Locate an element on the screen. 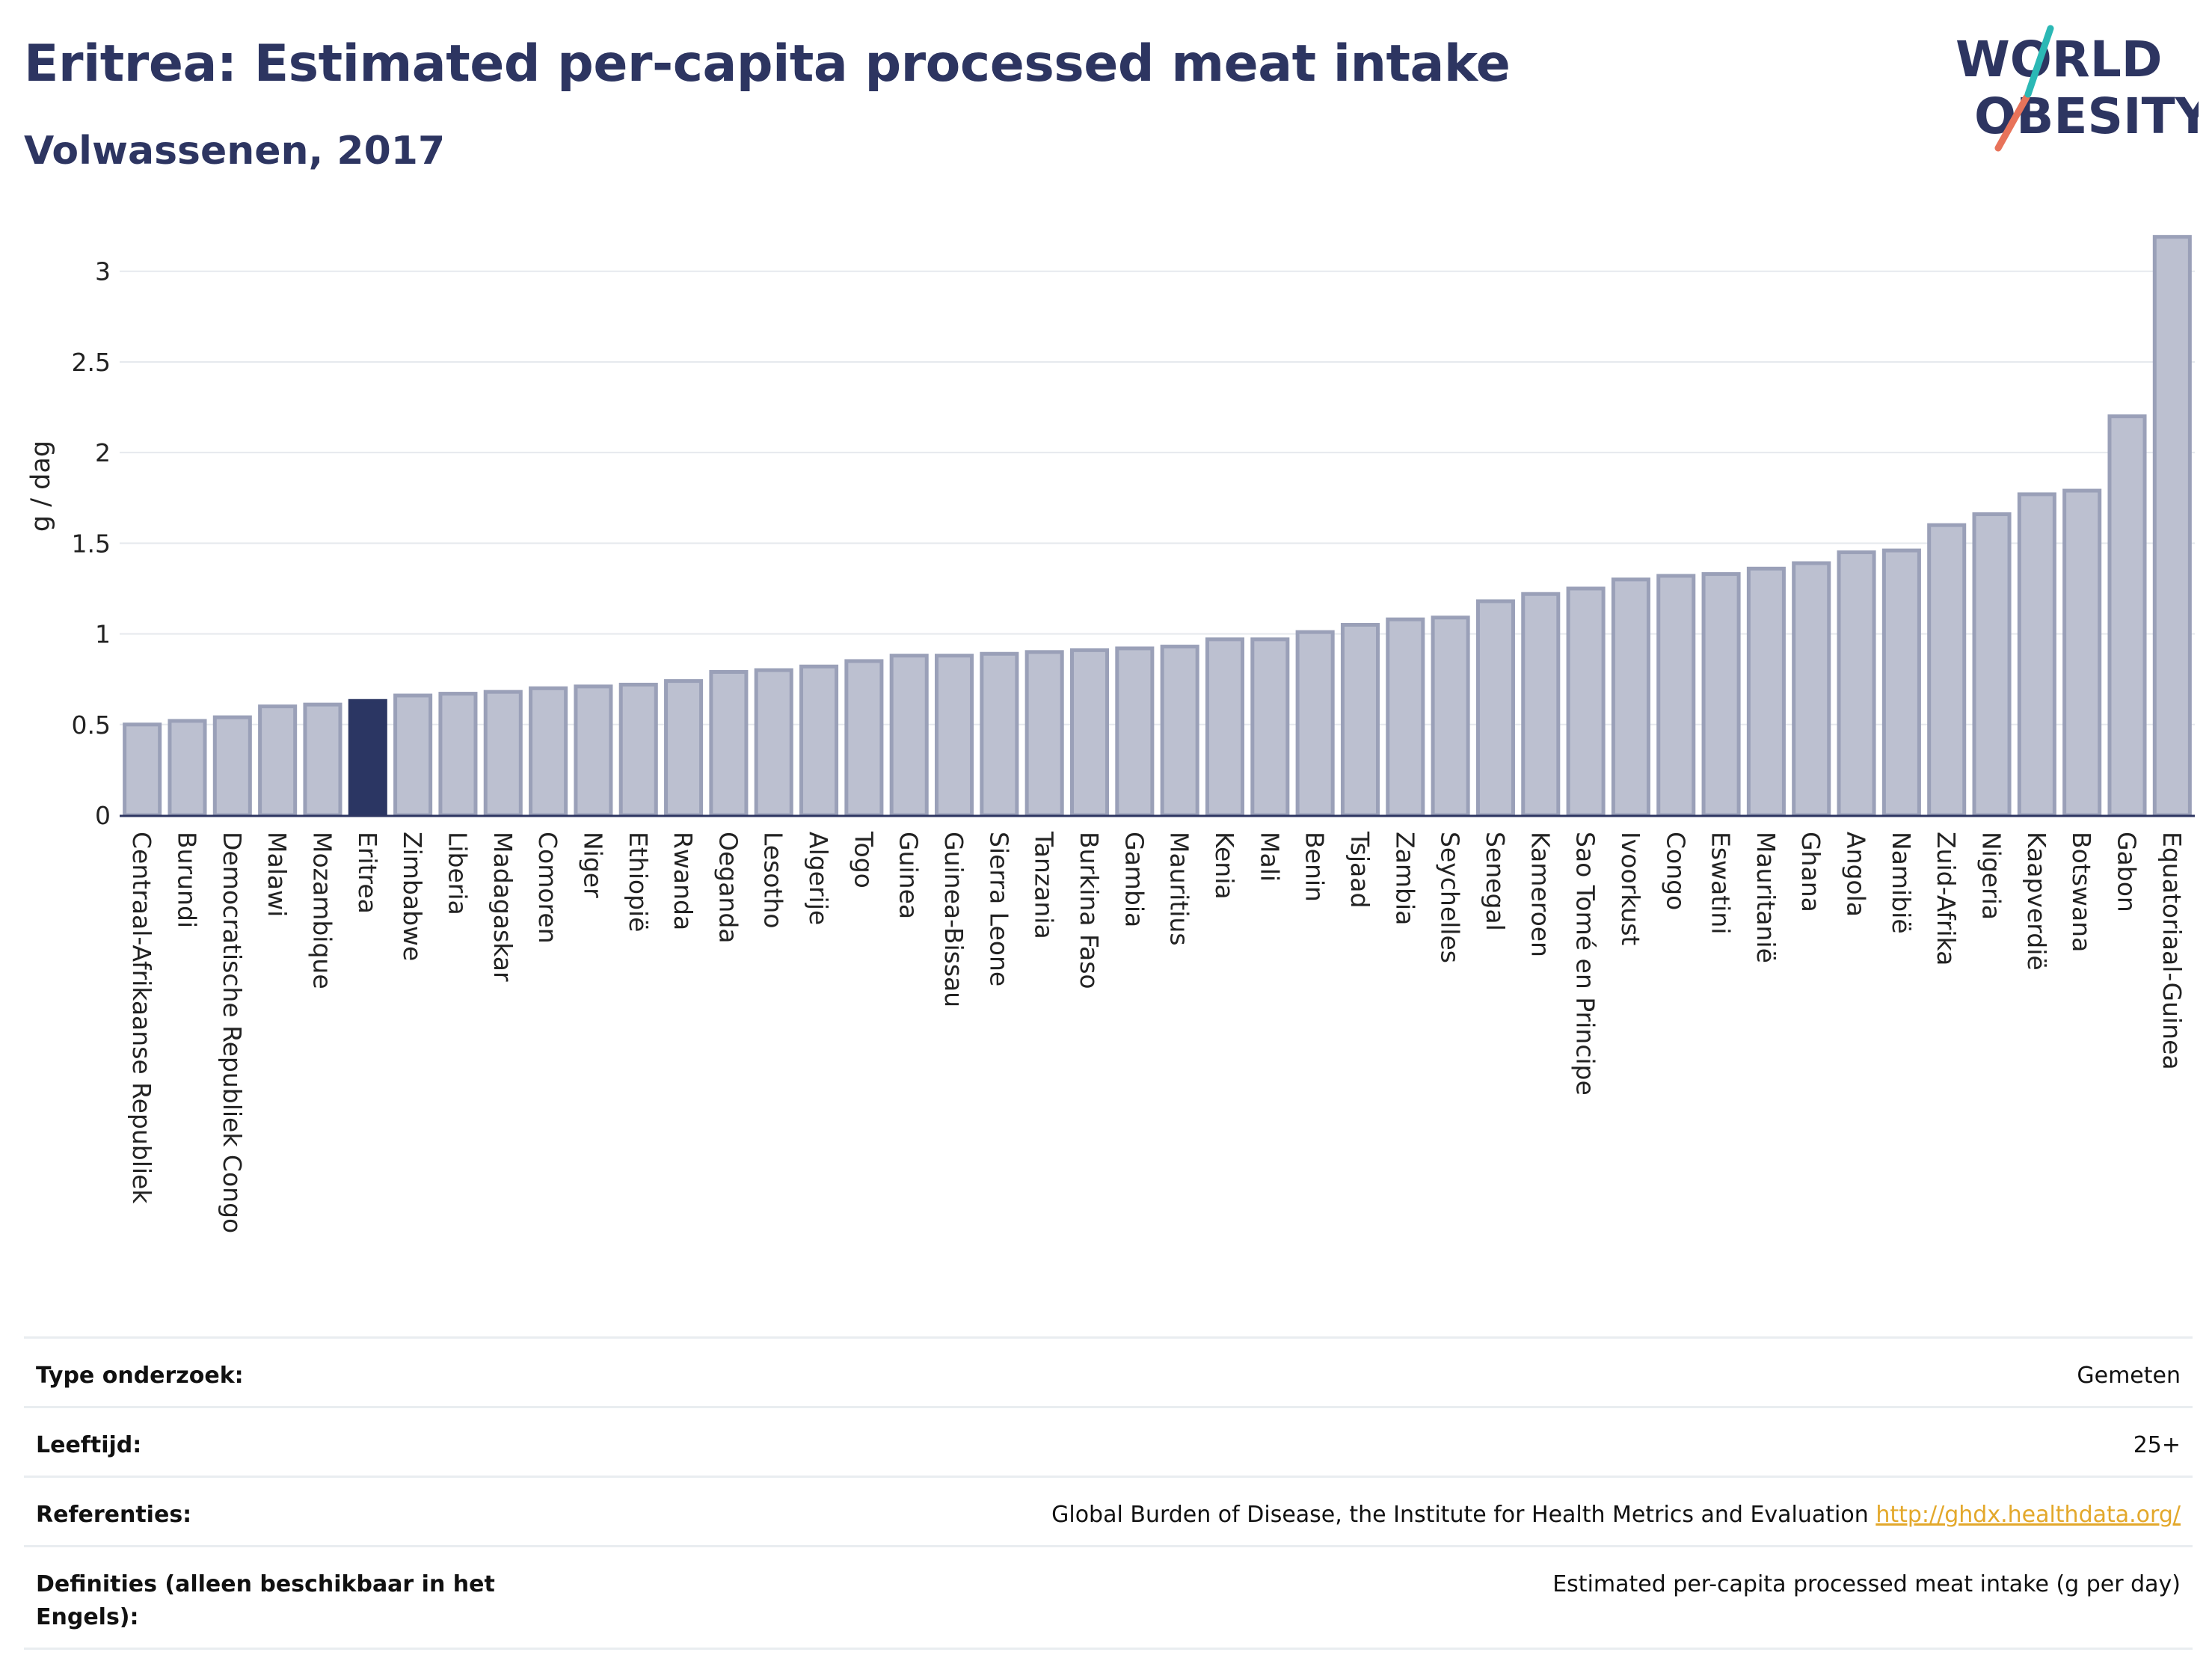 The height and width of the screenshot is (1655, 2212). y-tick-label: 0.5 is located at coordinates (91, 725).